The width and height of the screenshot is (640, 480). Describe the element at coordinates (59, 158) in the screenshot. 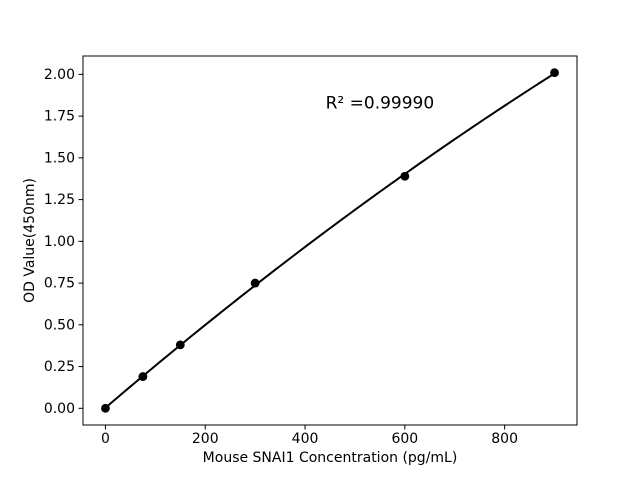

I see `y-tick-label: 1.50` at that location.